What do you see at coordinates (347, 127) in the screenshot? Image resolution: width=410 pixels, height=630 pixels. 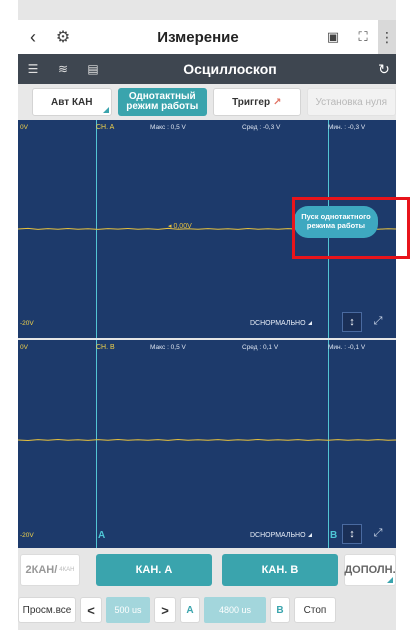 I see `min-value: Мин. : -0,3 V` at bounding box center [347, 127].